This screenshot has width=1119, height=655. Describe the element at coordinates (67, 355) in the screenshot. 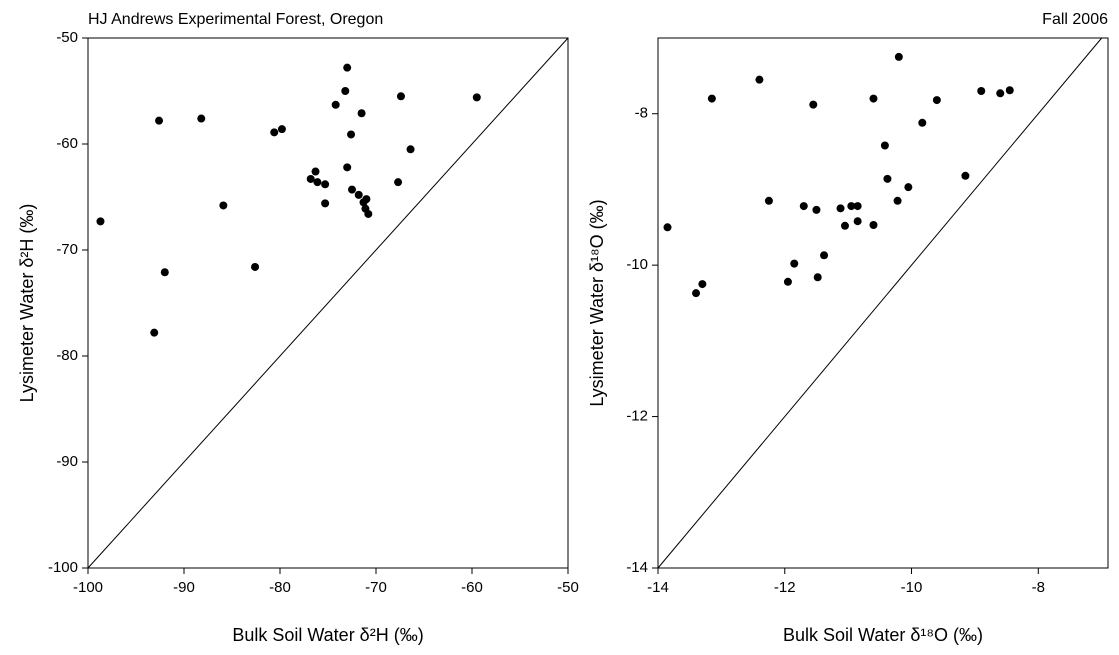

I see `y-tick-label: -80` at that location.